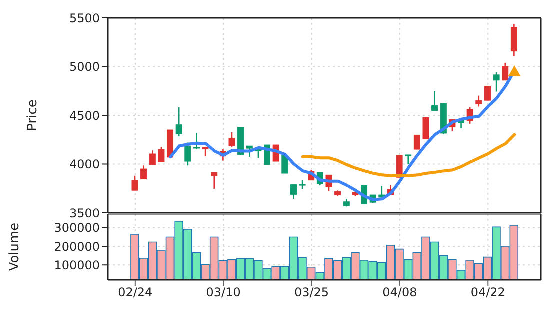 Image resolution: width=556 pixels, height=324 pixels. What do you see at coordinates (84, 165) in the screenshot?
I see `y-tick-label: 4000` at bounding box center [84, 165].